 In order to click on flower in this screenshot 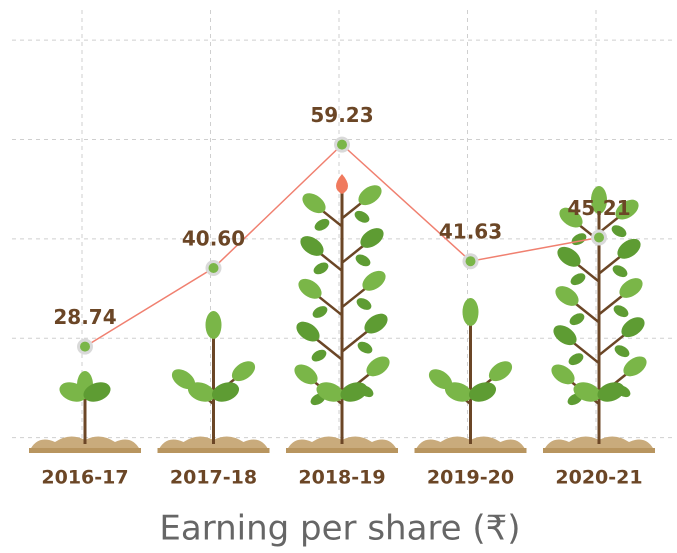, I will do `click(342, 184)`.